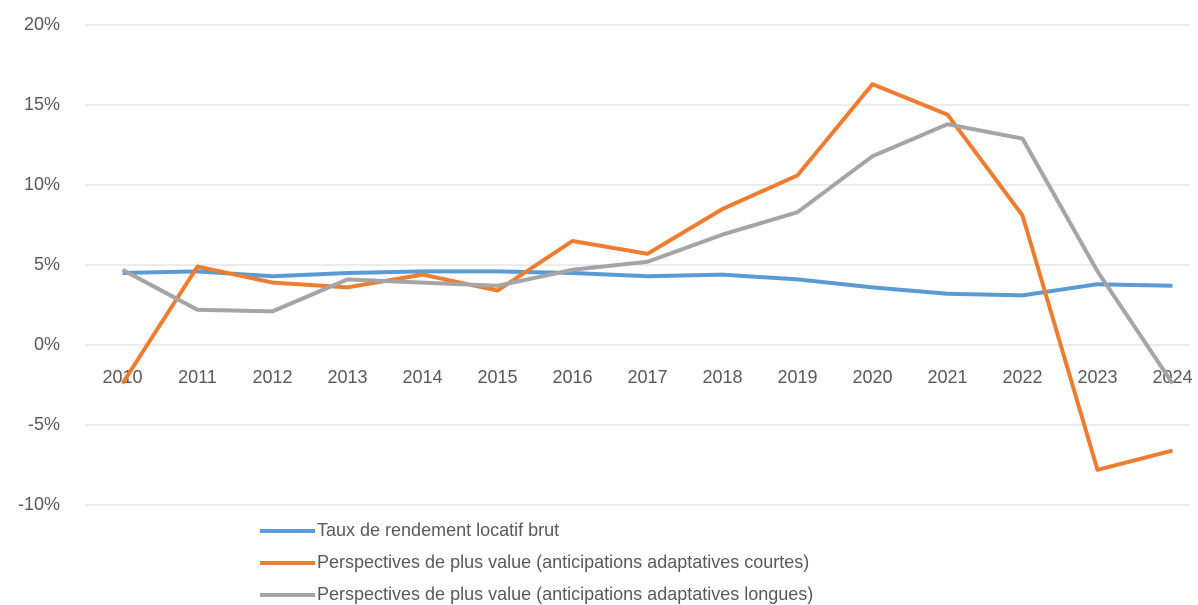 The width and height of the screenshot is (1198, 605). What do you see at coordinates (44, 424) in the screenshot?
I see `y-tick-label: -5%` at bounding box center [44, 424].